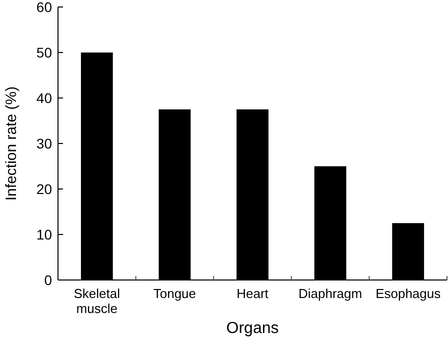 This screenshot has width=448, height=339. I want to click on y-tick-label: 10, so click(44, 234).